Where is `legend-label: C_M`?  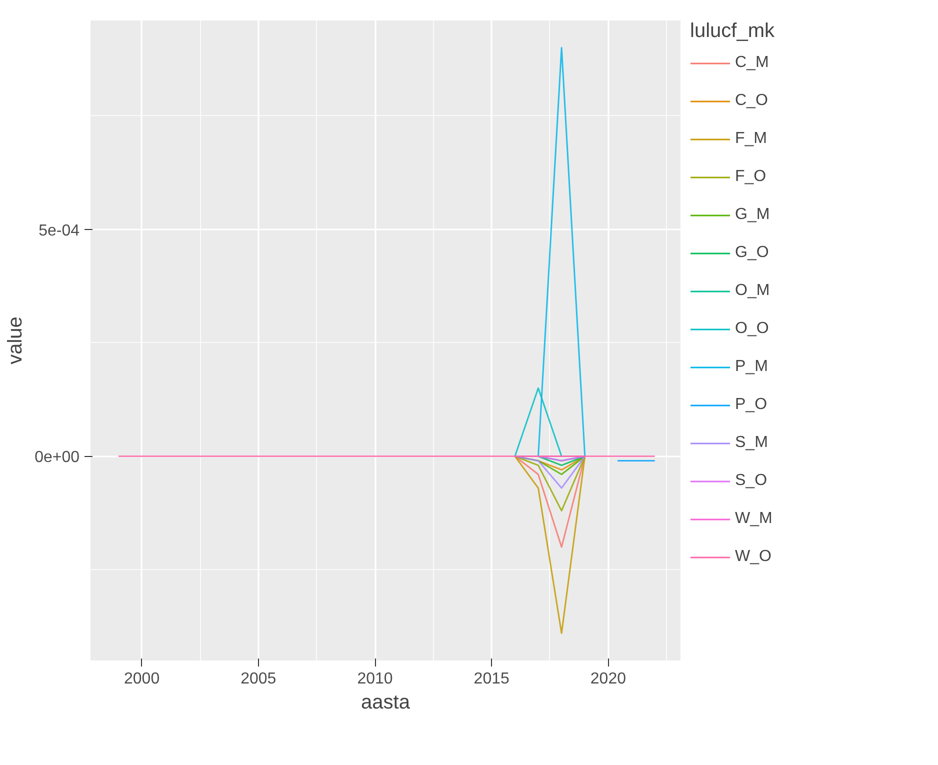
legend-label: C_M is located at coordinates (752, 63).